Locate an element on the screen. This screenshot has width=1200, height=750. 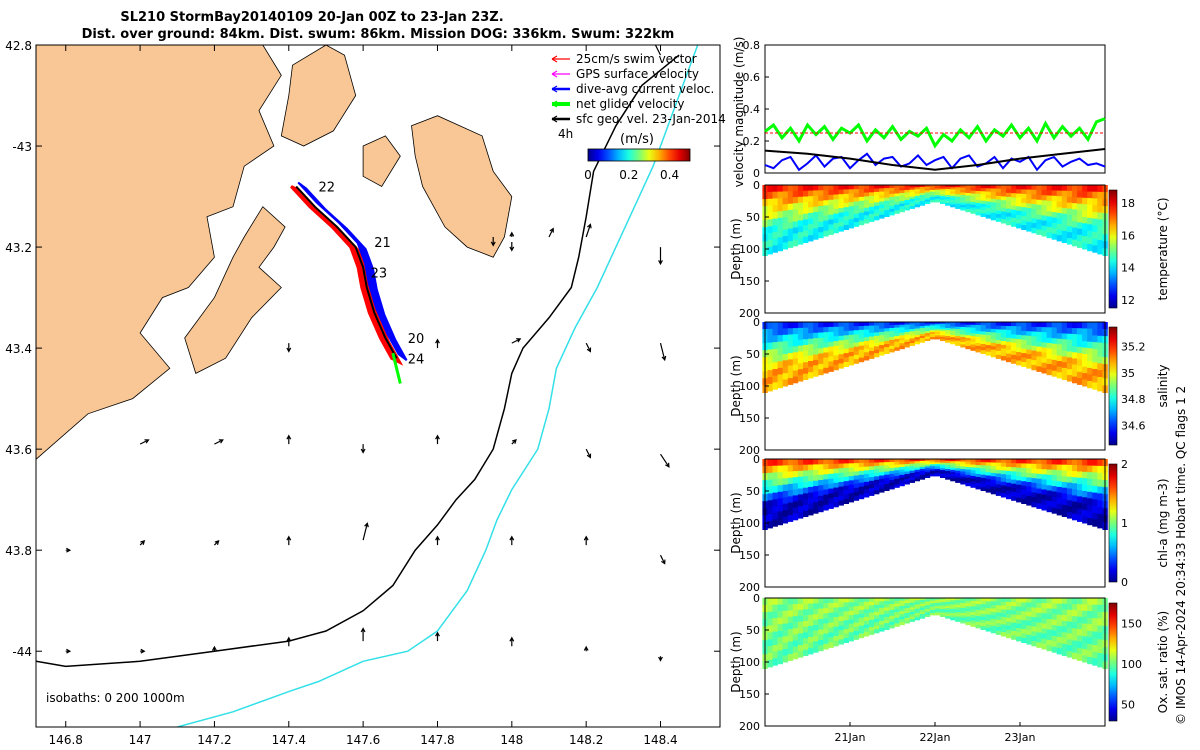
colorbar-tick-label: 150 is located at coordinates (1131, 623).